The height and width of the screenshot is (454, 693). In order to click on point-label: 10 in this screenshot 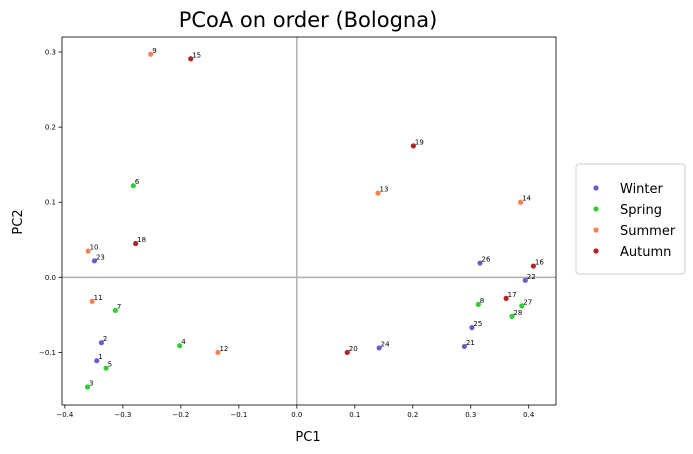, I will do `click(94, 248)`.